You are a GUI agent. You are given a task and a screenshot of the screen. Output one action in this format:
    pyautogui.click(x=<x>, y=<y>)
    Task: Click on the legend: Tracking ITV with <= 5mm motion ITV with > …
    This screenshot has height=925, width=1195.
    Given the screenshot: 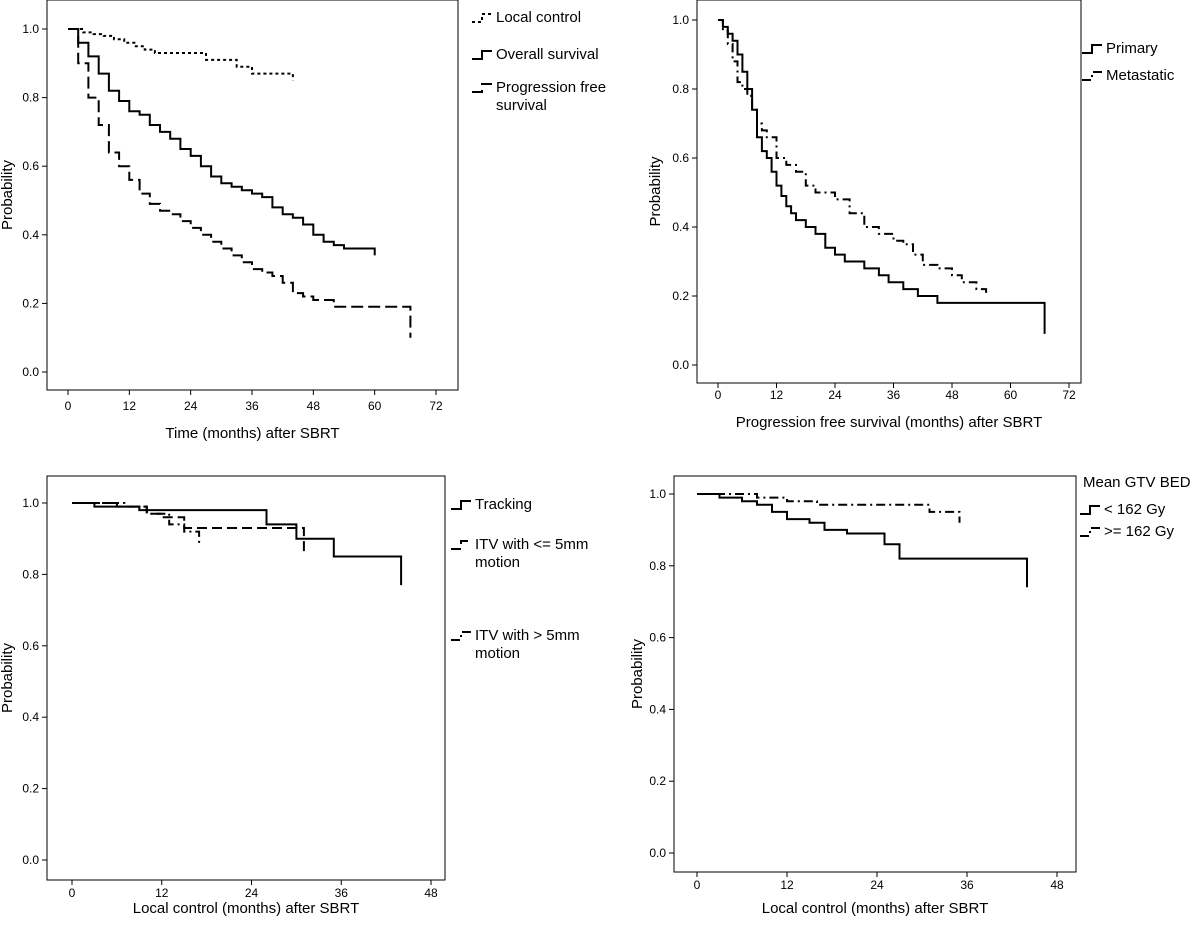 What is the action you would take?
    pyautogui.click(x=519, y=579)
    